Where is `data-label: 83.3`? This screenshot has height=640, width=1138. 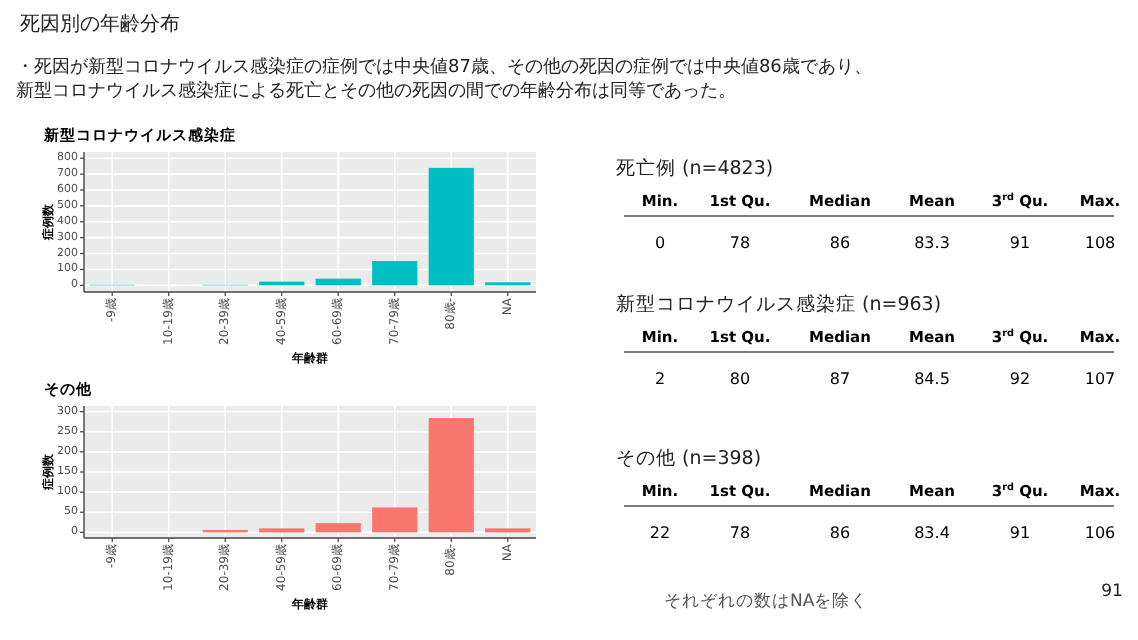 data-label: 83.3 is located at coordinates (932, 243).